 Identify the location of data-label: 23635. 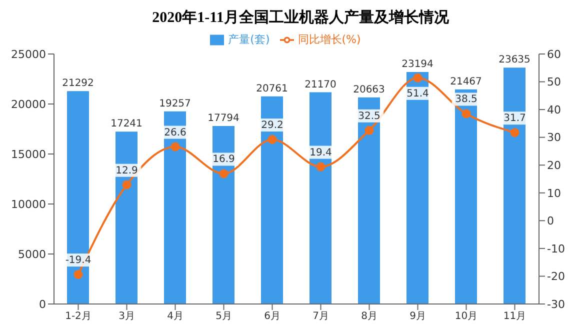
(514, 60).